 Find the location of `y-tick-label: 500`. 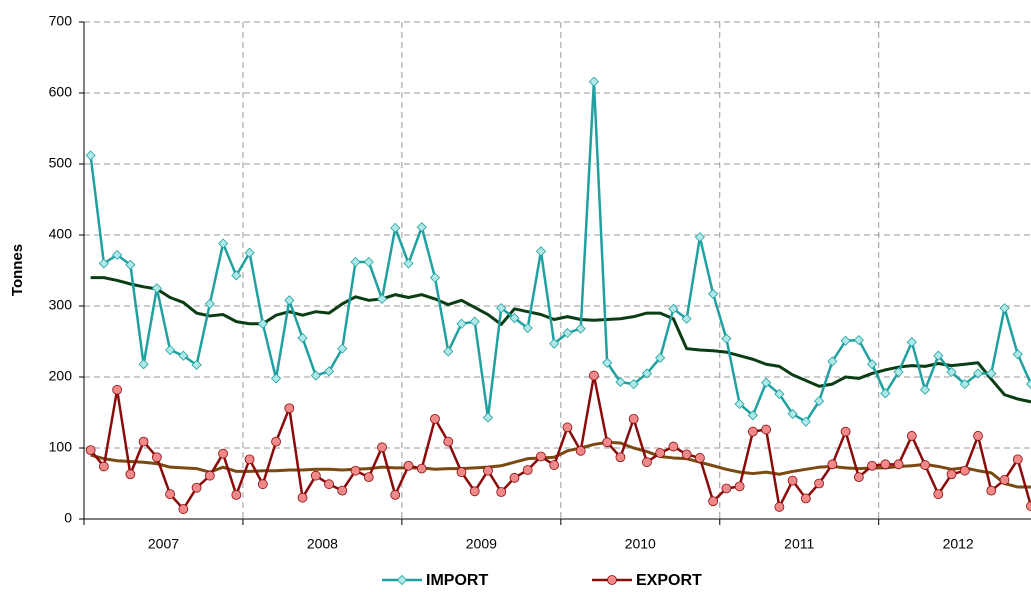

y-tick-label: 500 is located at coordinates (61, 163).